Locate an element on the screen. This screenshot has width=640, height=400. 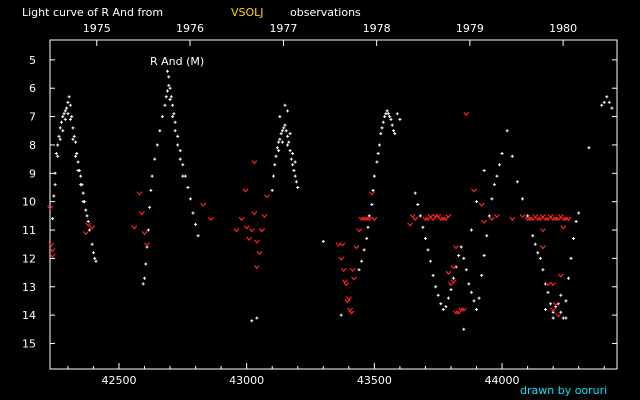
x-tick-label: 44000 is located at coordinates (502, 380).